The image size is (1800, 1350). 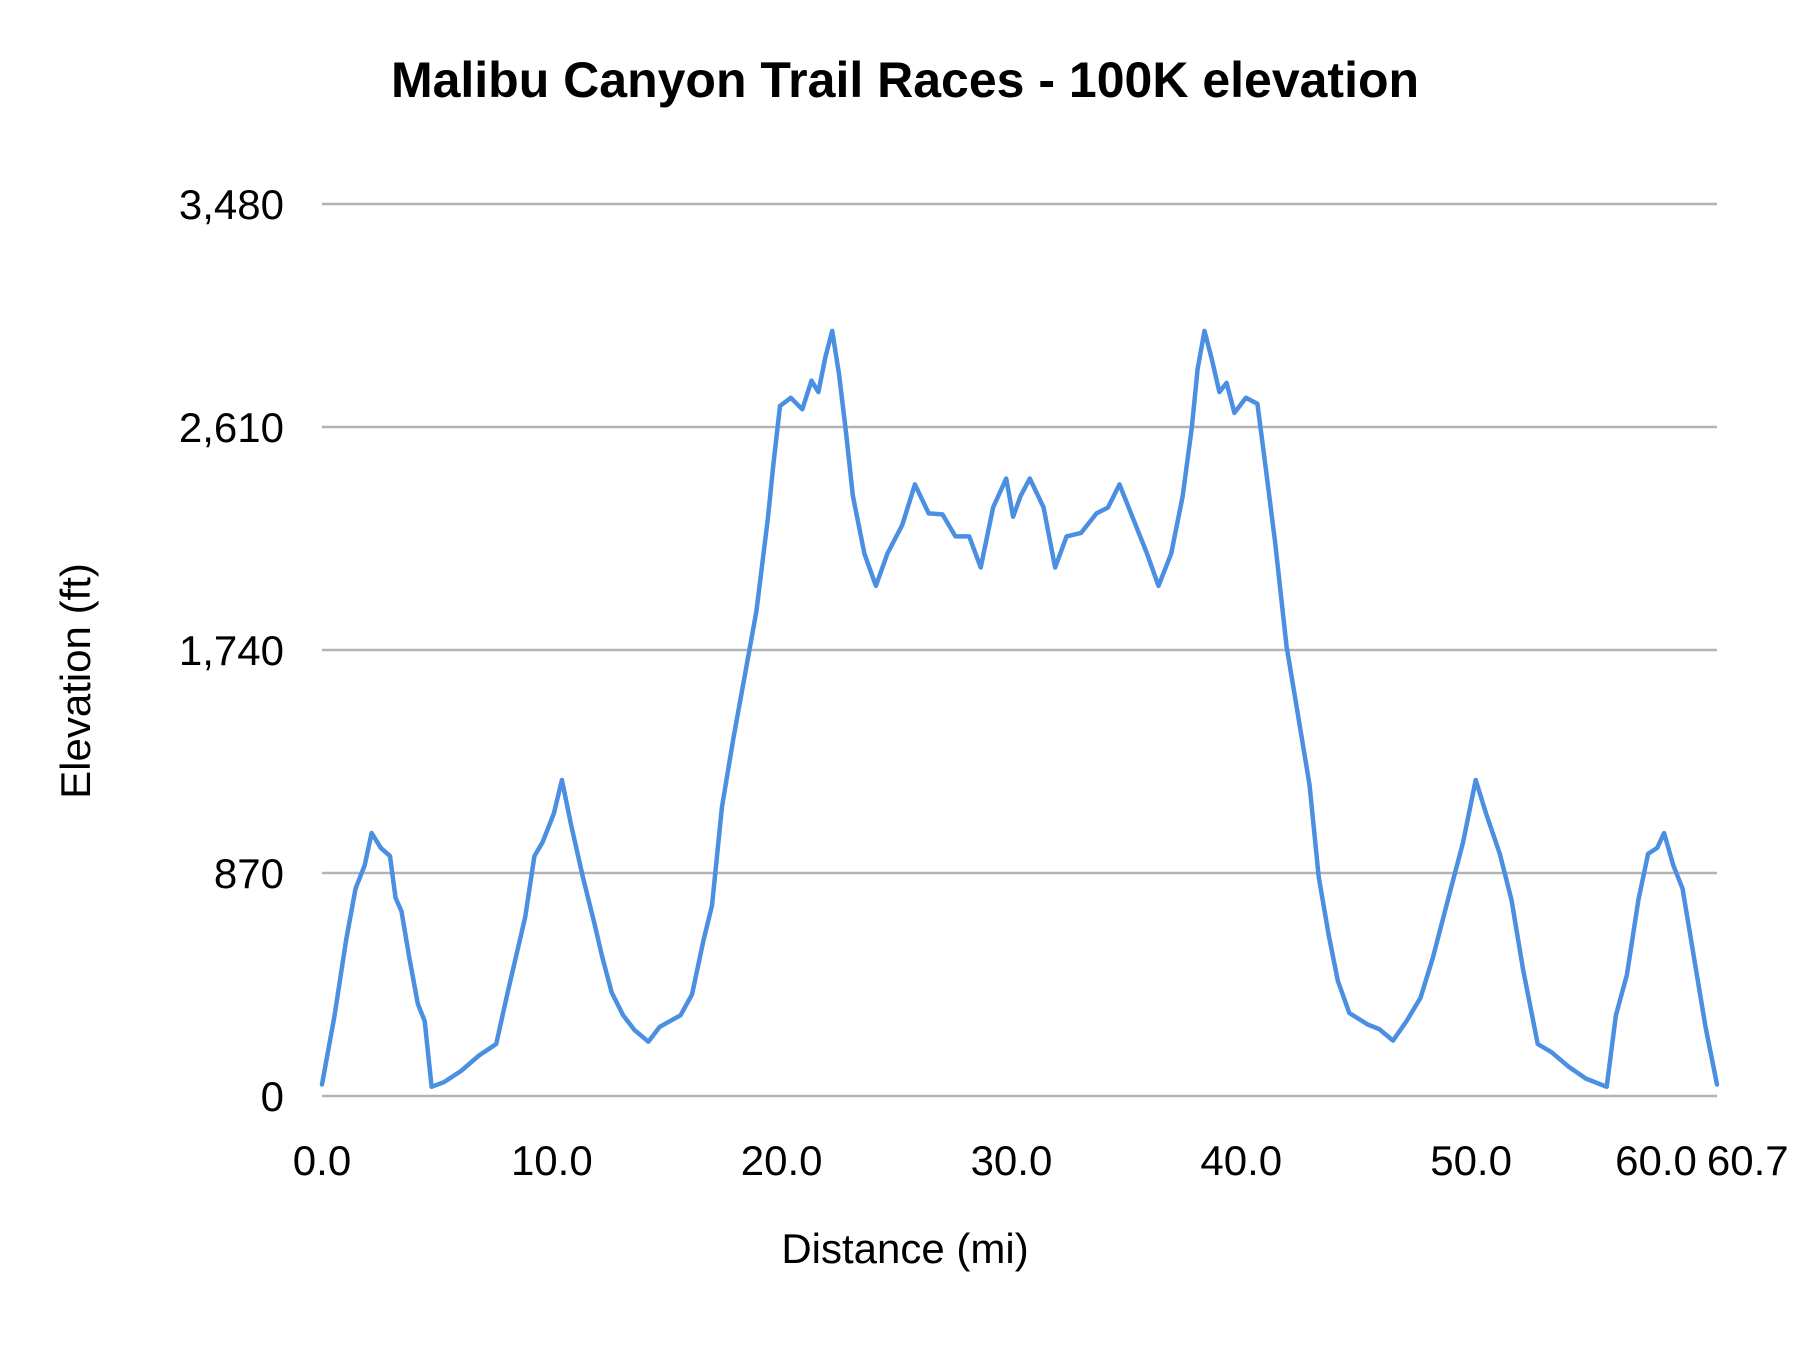 I want to click on y-tick-label: 0, so click(x=272, y=1096).